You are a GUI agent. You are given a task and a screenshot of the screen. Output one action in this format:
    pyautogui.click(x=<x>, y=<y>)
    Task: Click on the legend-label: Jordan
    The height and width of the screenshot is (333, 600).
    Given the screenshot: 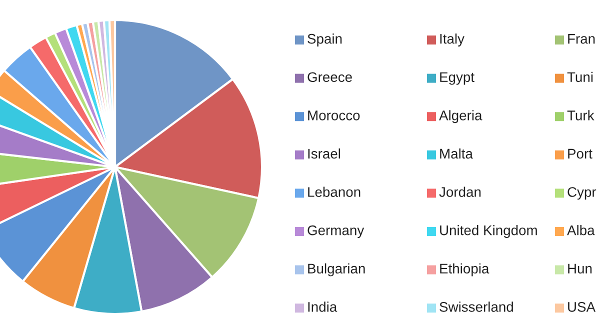 What is the action you would take?
    pyautogui.click(x=460, y=191)
    